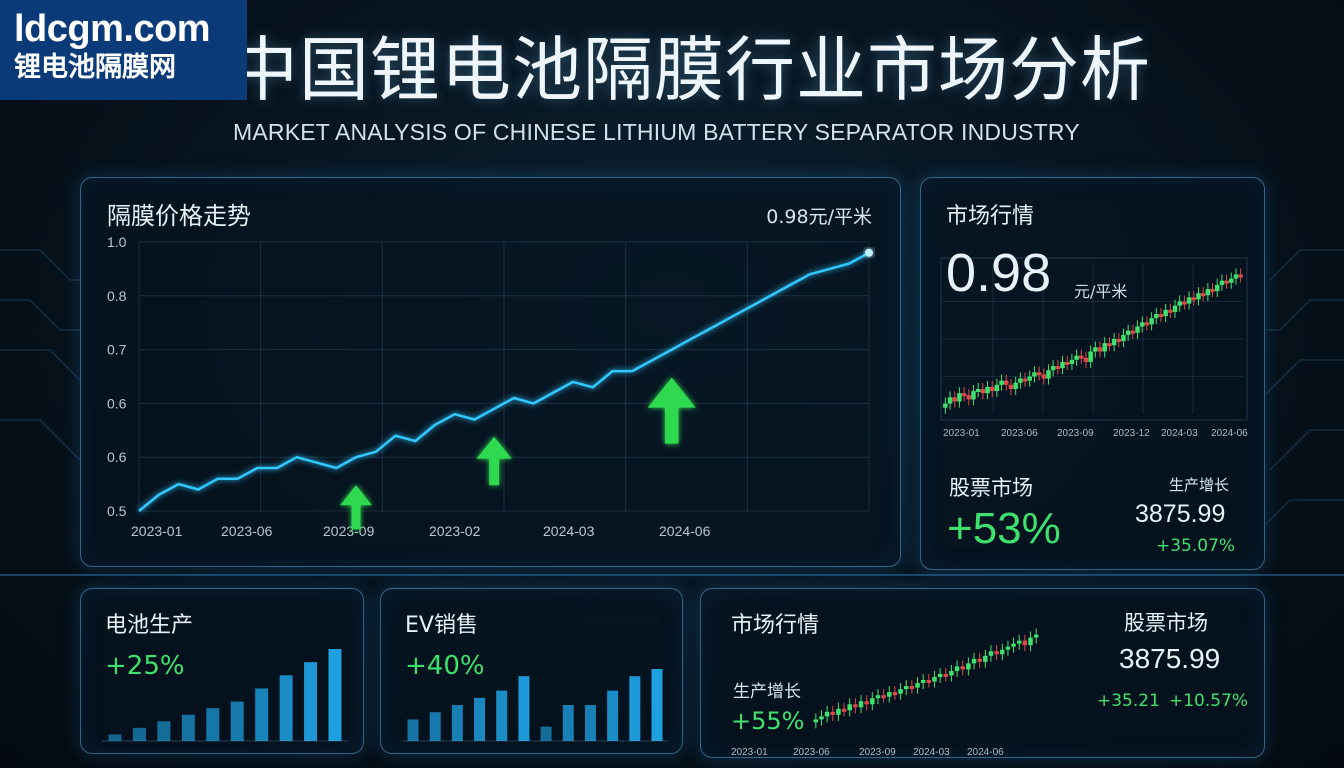  I want to click on bottom-change-pct: +10.57%, so click(1209, 701).